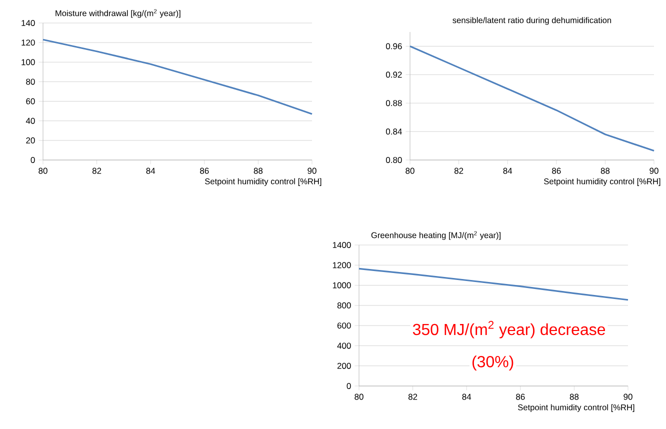 This screenshot has width=666, height=429. What do you see at coordinates (28, 43) in the screenshot?
I see `y-tick-label: 120` at bounding box center [28, 43].